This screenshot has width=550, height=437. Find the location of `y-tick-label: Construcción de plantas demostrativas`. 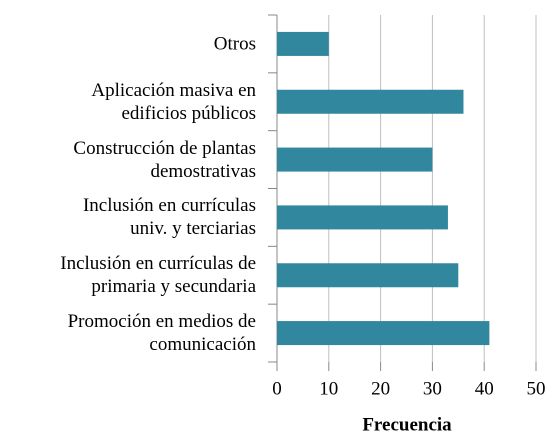

y-tick-label: Construcción de plantas demostrativas is located at coordinates (164, 159).